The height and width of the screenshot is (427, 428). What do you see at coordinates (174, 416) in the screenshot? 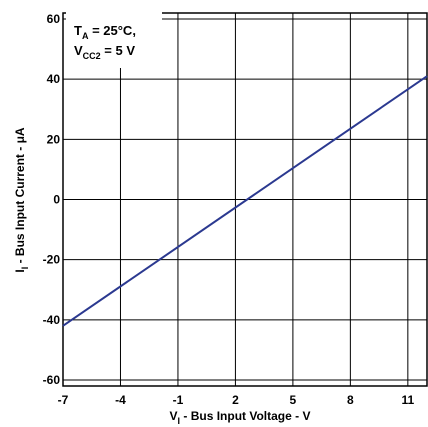
I see `x-axis-title-main: V` at bounding box center [174, 416].